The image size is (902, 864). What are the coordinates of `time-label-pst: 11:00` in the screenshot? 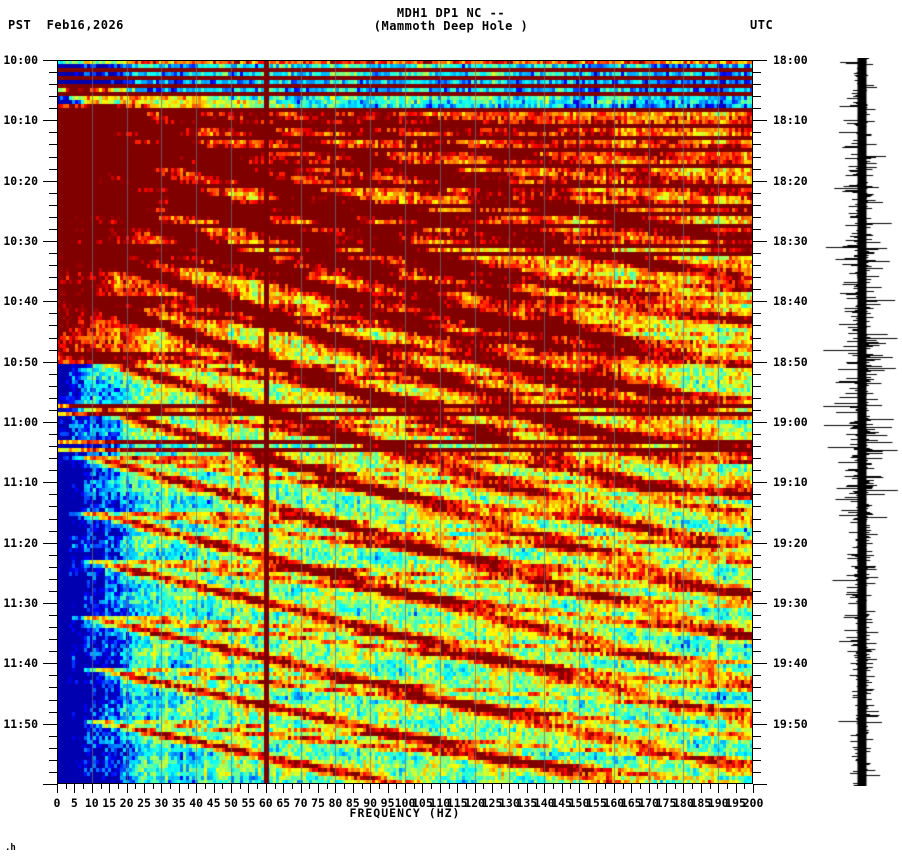 It's located at (20, 422).